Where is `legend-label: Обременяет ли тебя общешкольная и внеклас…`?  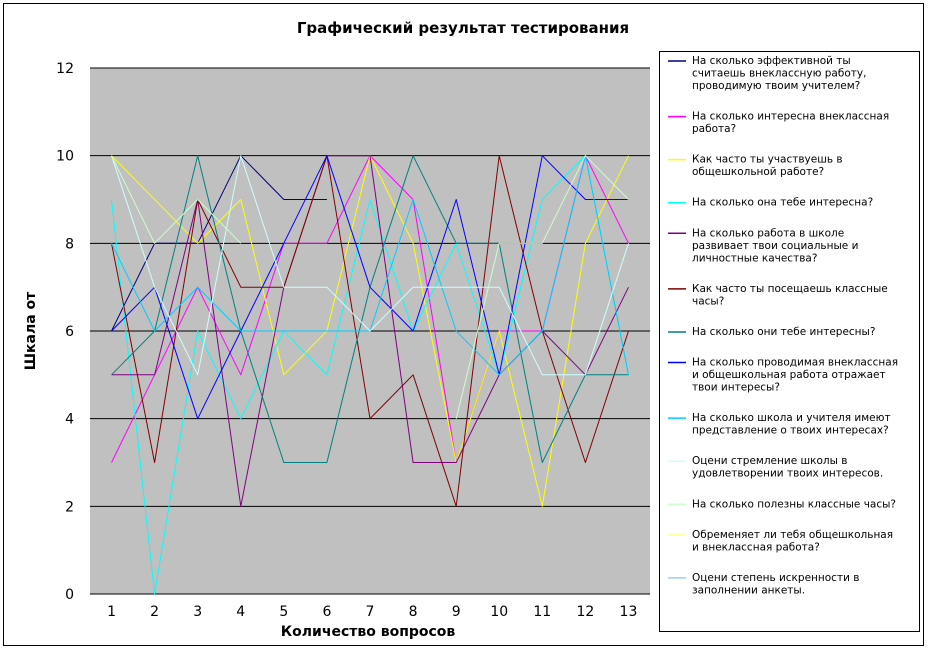
legend-label: Обременяет ли тебя общешкольная и внеклас… is located at coordinates (792, 541).